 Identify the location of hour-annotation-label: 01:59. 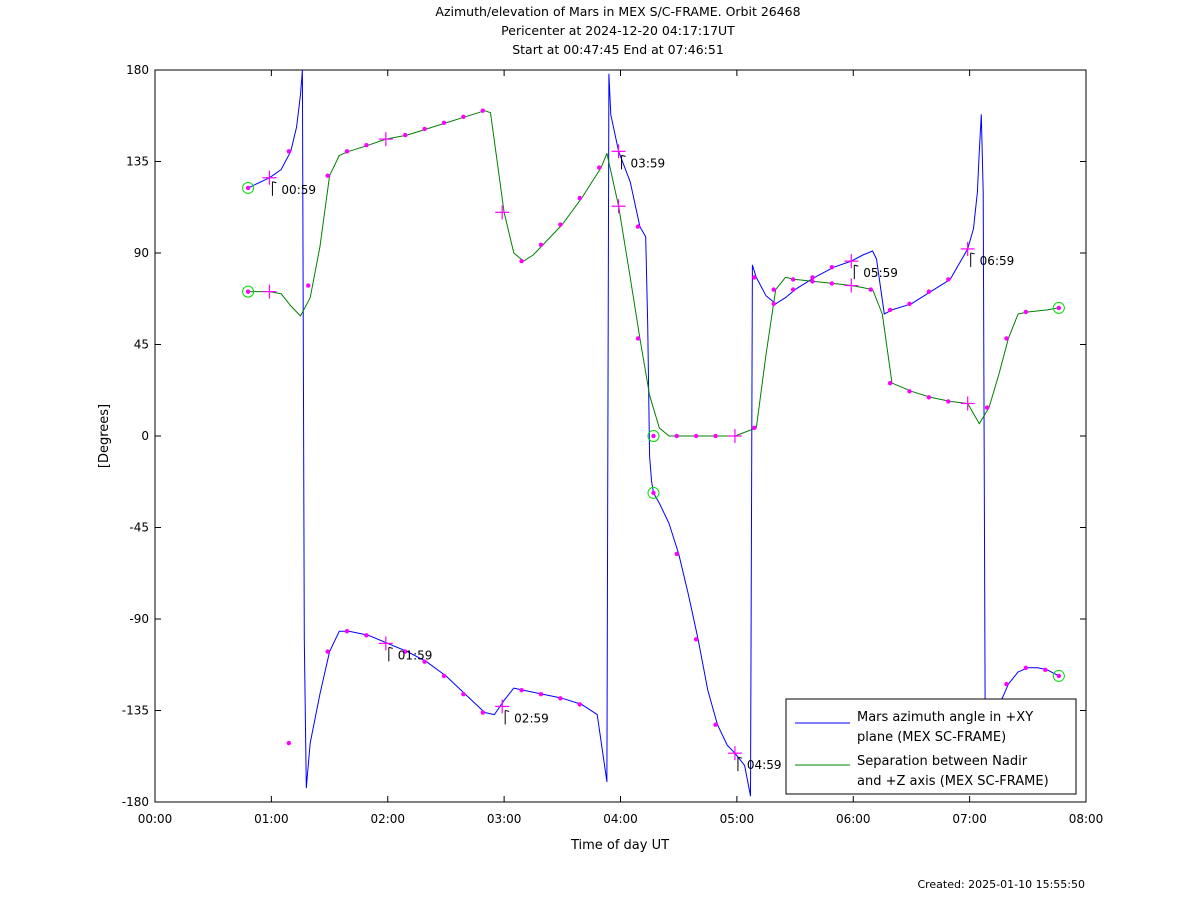
(415, 655).